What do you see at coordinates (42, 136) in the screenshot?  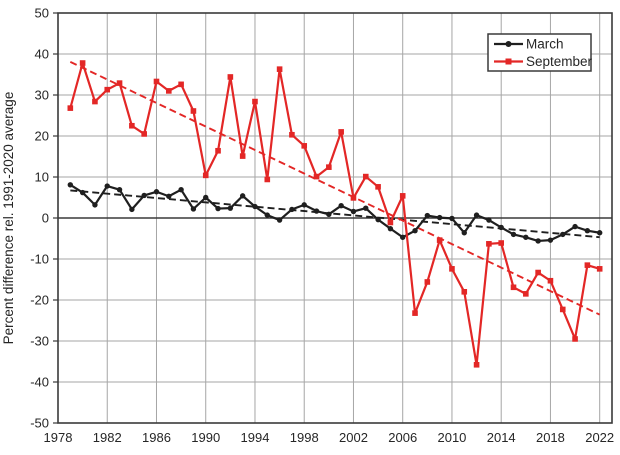 I see `y-tick-label: 20` at bounding box center [42, 136].